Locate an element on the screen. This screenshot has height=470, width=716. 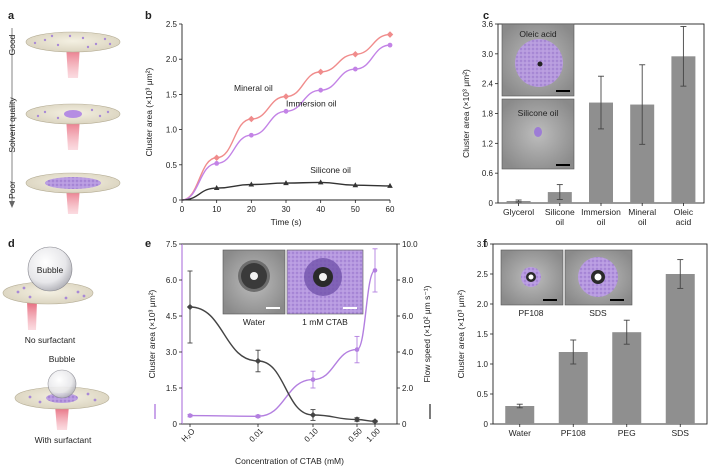
x-tick-label: H₂O is located at coordinates (188, 435).